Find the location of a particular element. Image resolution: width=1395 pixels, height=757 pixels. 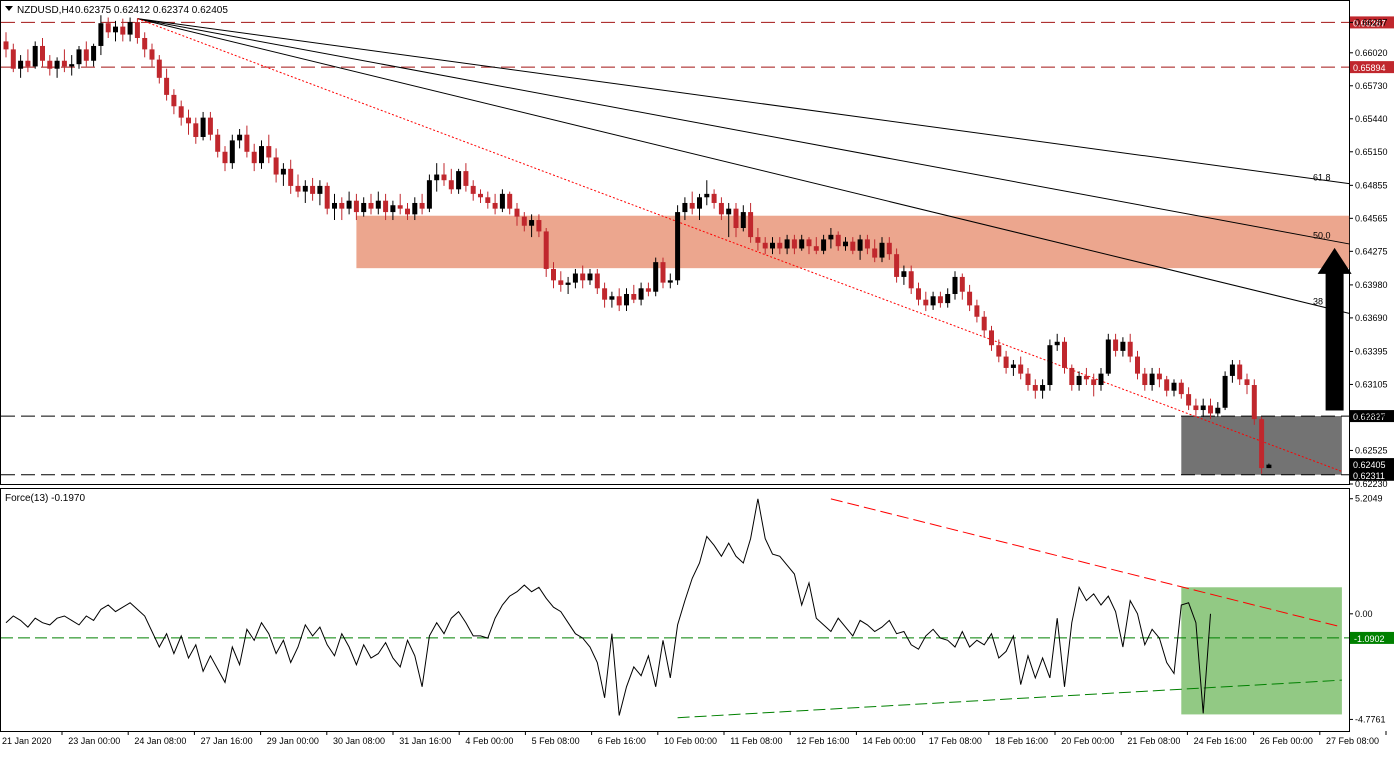

y-tick-label-11: 0.63105 is located at coordinates (1371, 384).